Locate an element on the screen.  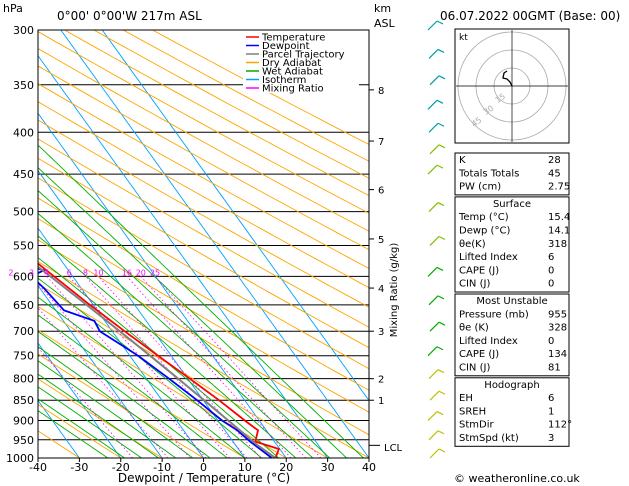
stats-section-title: Surface is located at coordinates (512, 204).